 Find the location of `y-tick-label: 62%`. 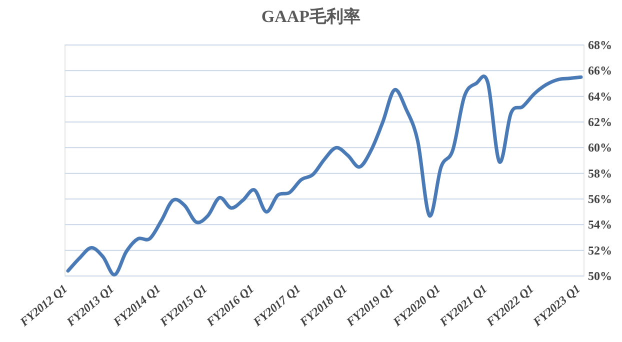

y-tick-label: 62% is located at coordinates (600, 122).